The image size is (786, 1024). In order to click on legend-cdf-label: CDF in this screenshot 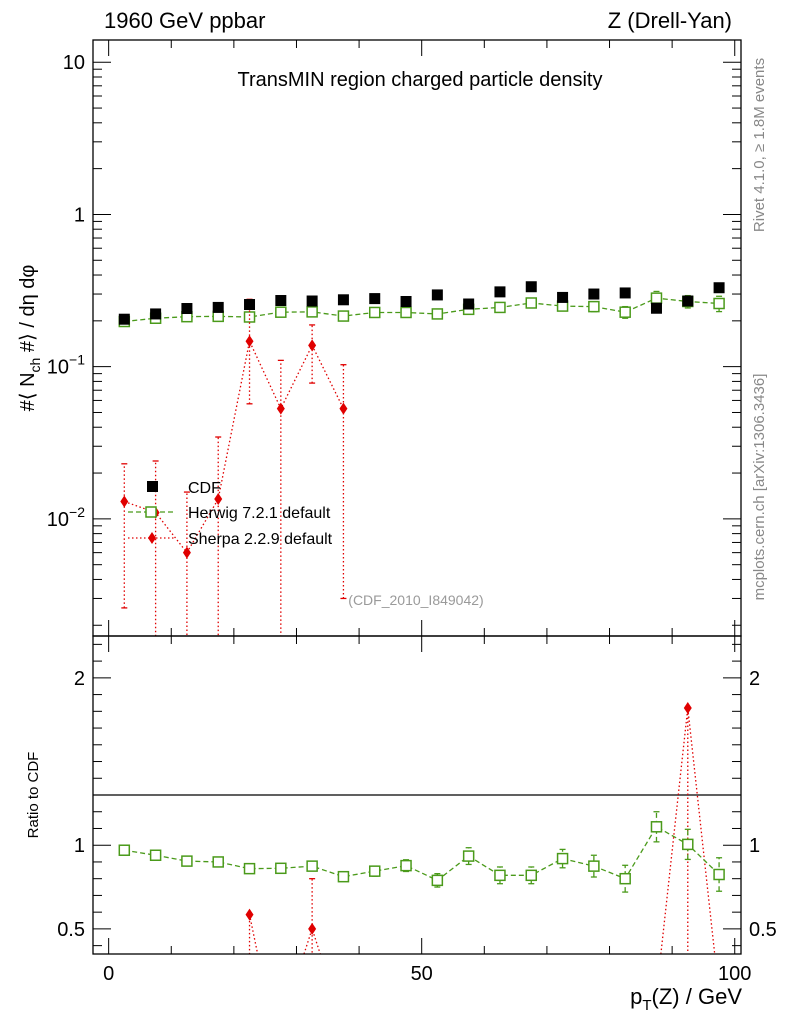, I will do `click(204, 488)`.